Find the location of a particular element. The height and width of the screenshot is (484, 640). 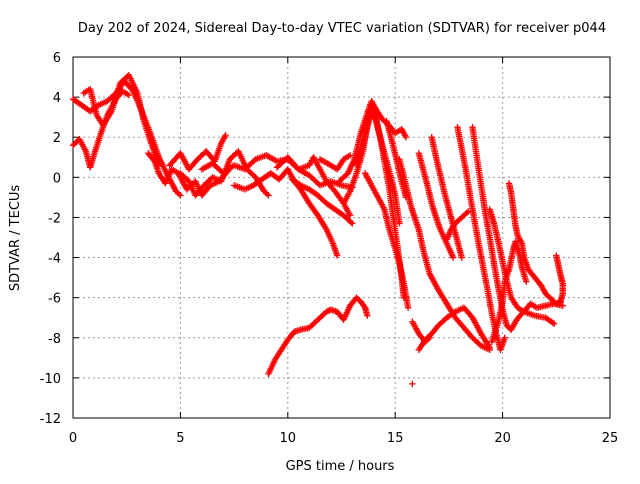

x-axis-label: GPS time / hours is located at coordinates (340, 466).